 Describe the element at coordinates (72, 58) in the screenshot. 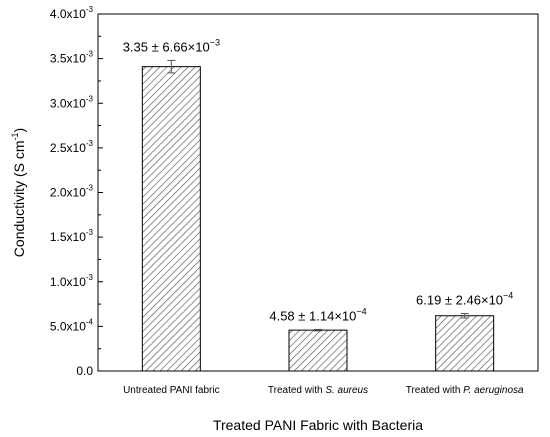

I see `y-tick-label: 3.5x10⁻³` at that location.